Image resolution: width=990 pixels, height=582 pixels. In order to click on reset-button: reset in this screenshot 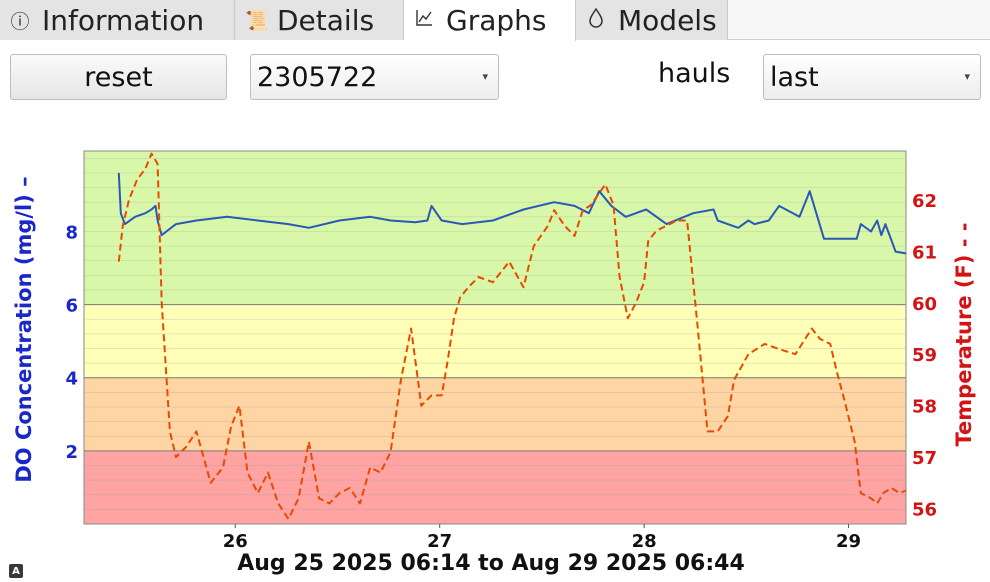, I will do `click(118, 77)`.